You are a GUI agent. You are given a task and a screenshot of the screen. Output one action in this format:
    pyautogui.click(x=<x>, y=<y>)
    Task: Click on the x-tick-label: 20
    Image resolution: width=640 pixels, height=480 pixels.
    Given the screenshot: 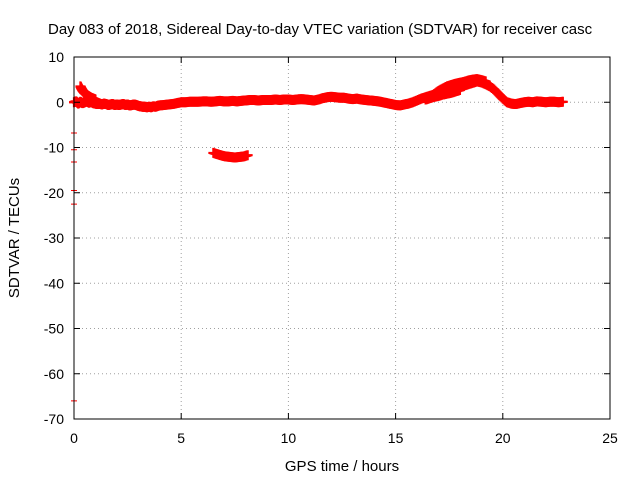 What is the action you would take?
    pyautogui.click(x=503, y=438)
    